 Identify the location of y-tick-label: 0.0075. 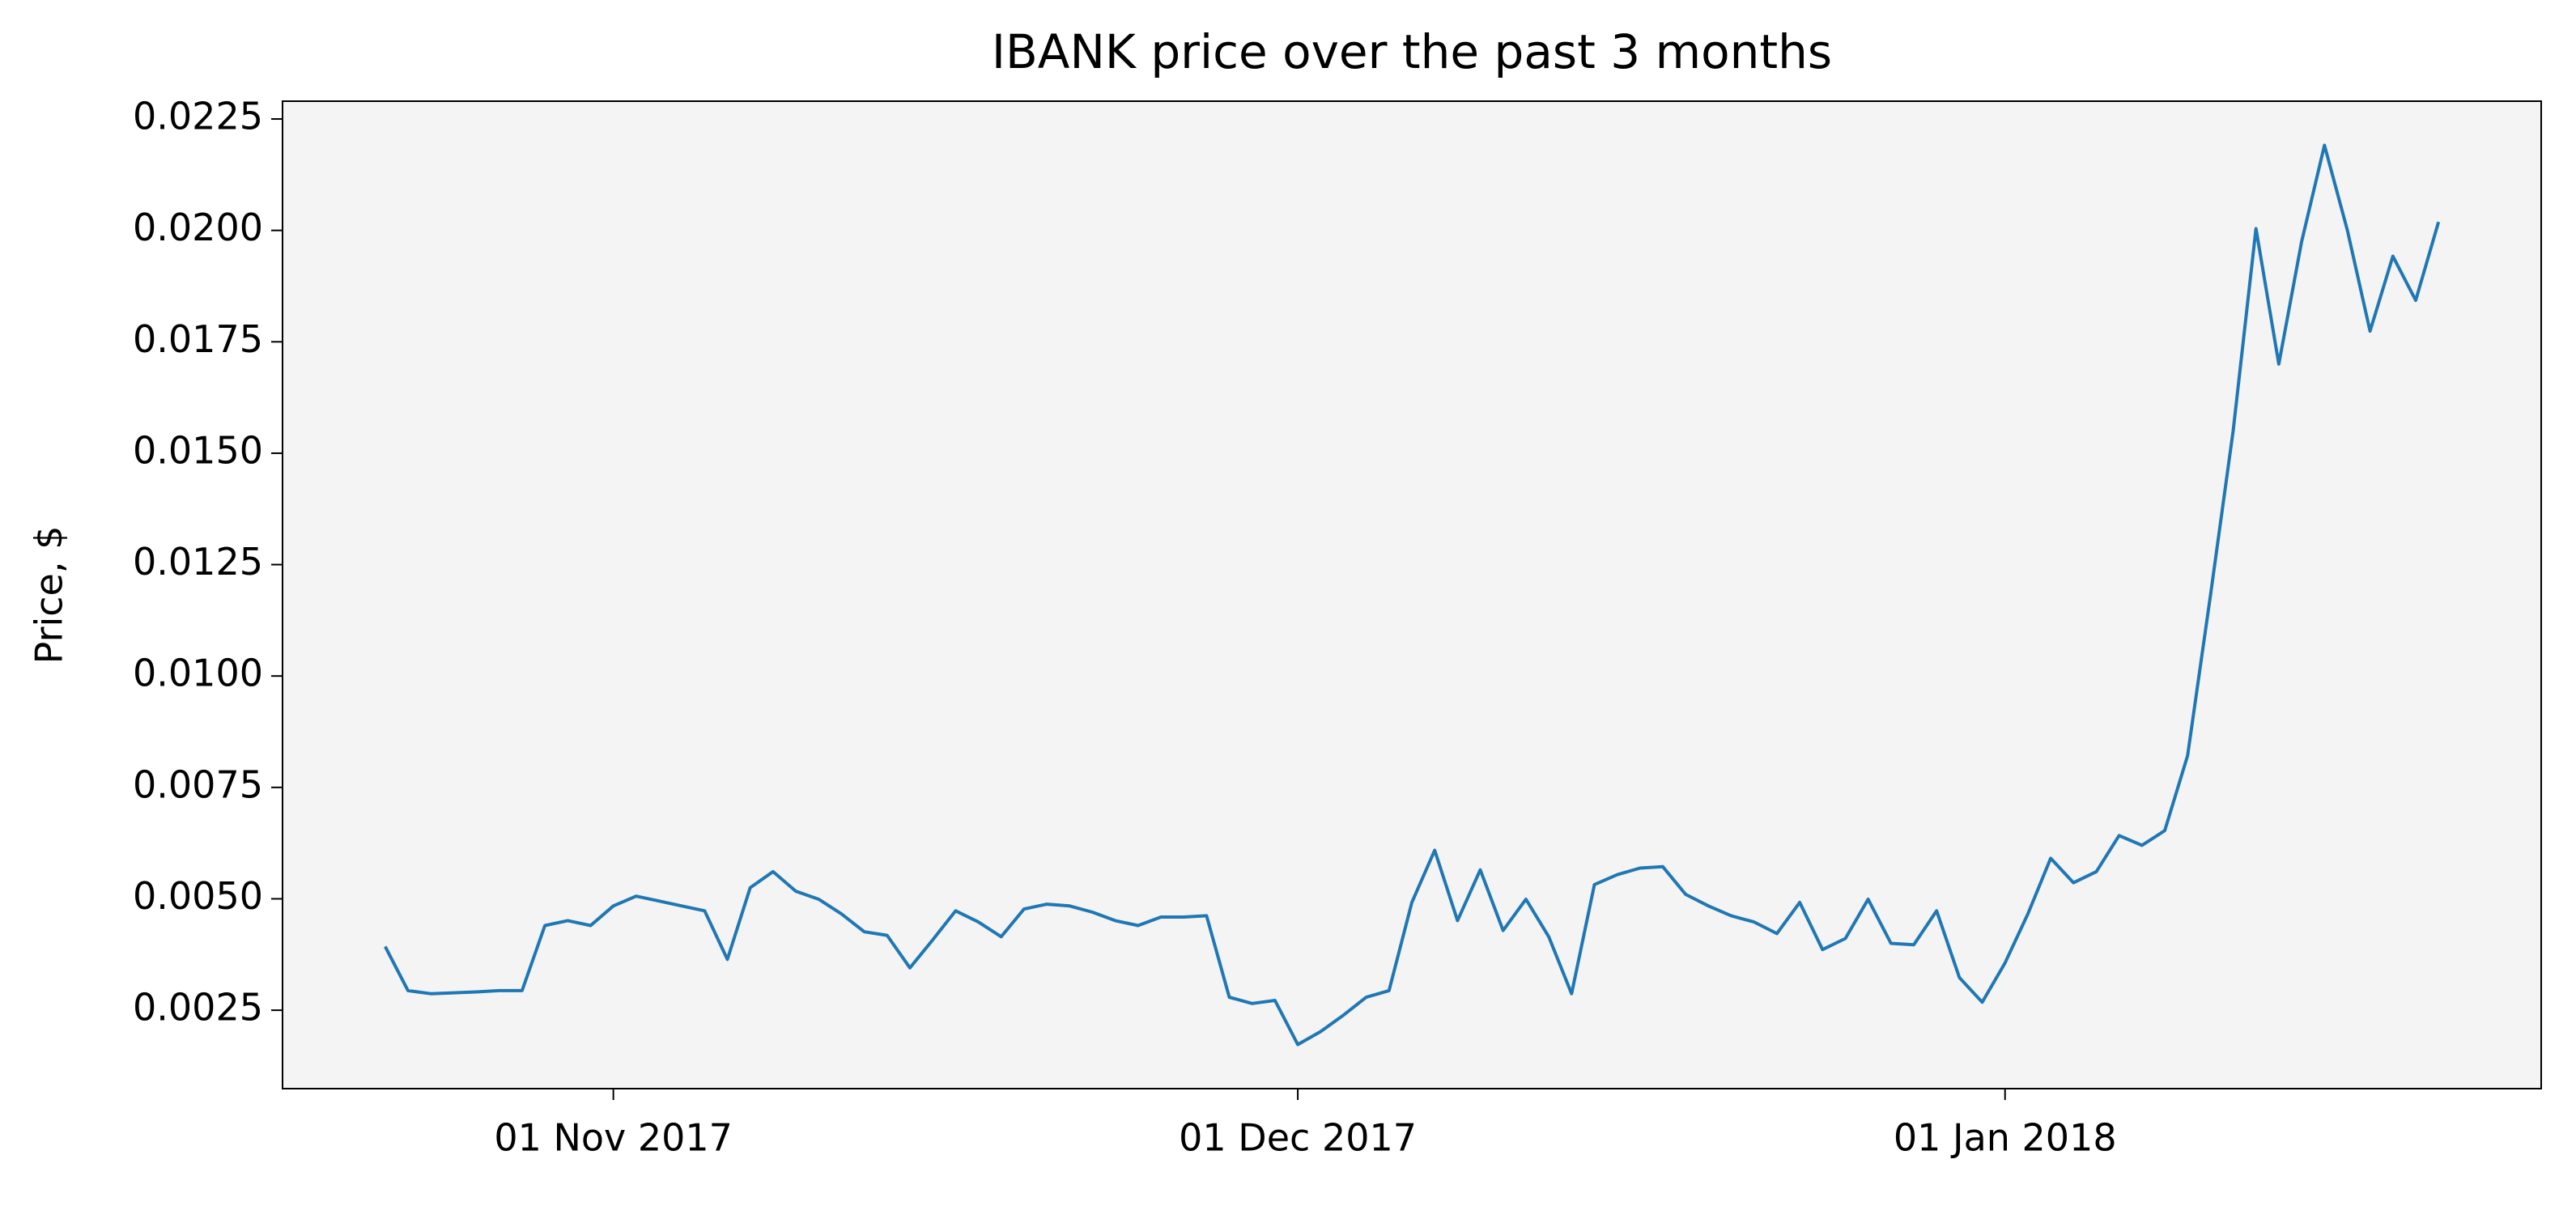
(198, 784).